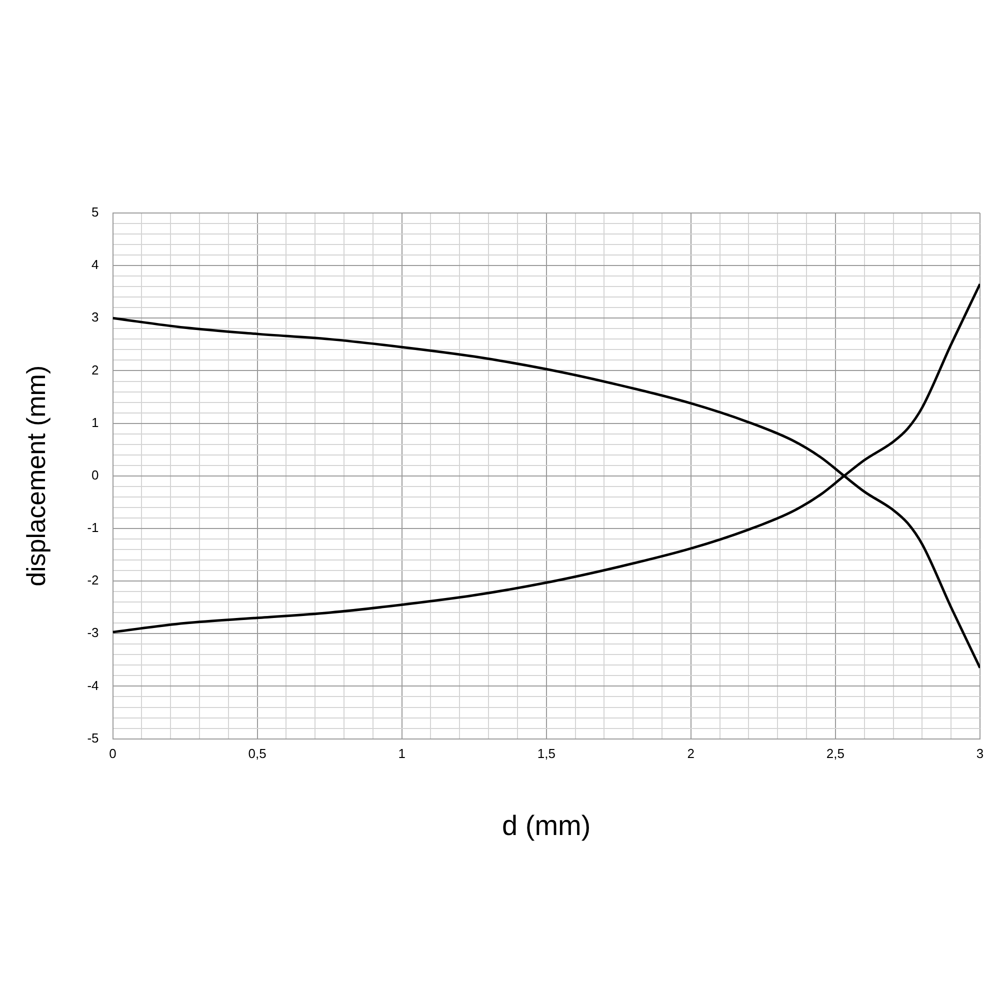 This screenshot has width=1000, height=1000. What do you see at coordinates (95, 317) in the screenshot?
I see `y-tick-label: 3` at bounding box center [95, 317].